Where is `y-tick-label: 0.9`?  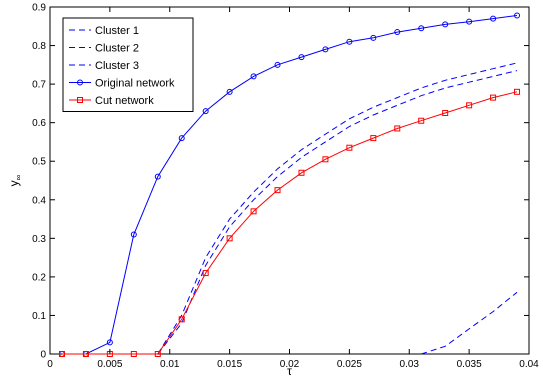 y-tick-label: 0.9 is located at coordinates (39, 8).